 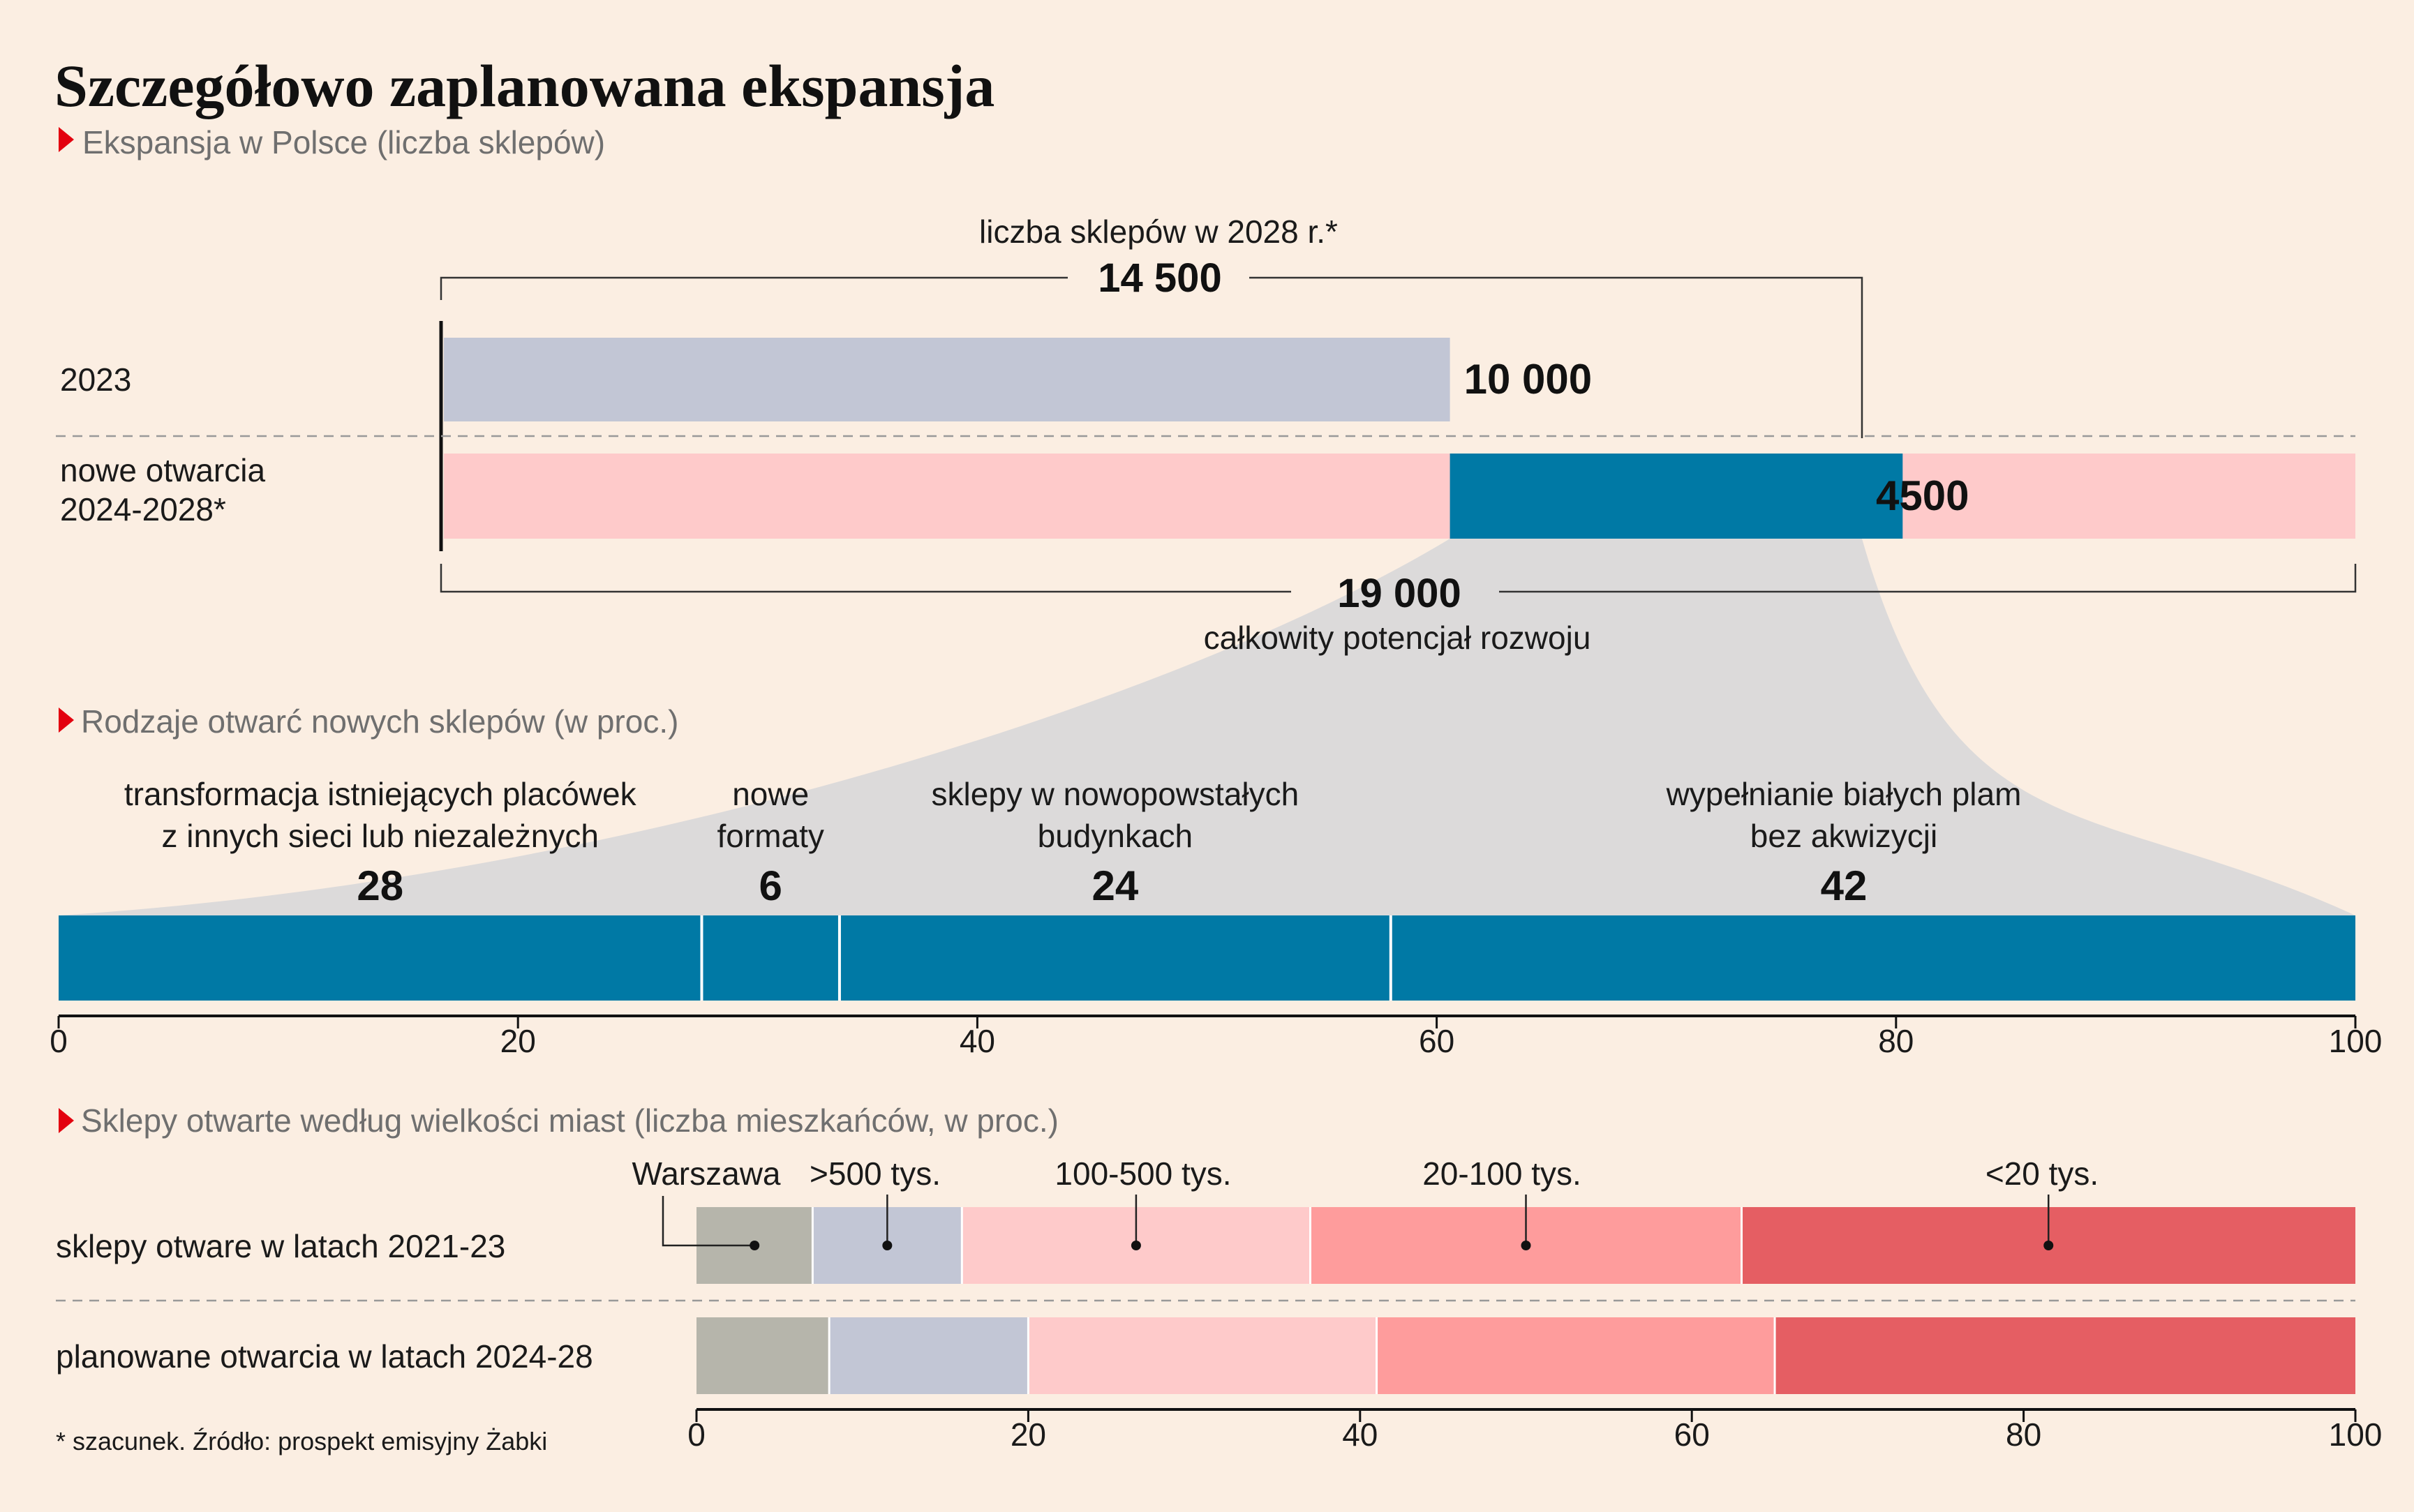 I want to click on bracket-top-label: liczba sklepów w 2028 r.*, so click(x=1158, y=232).